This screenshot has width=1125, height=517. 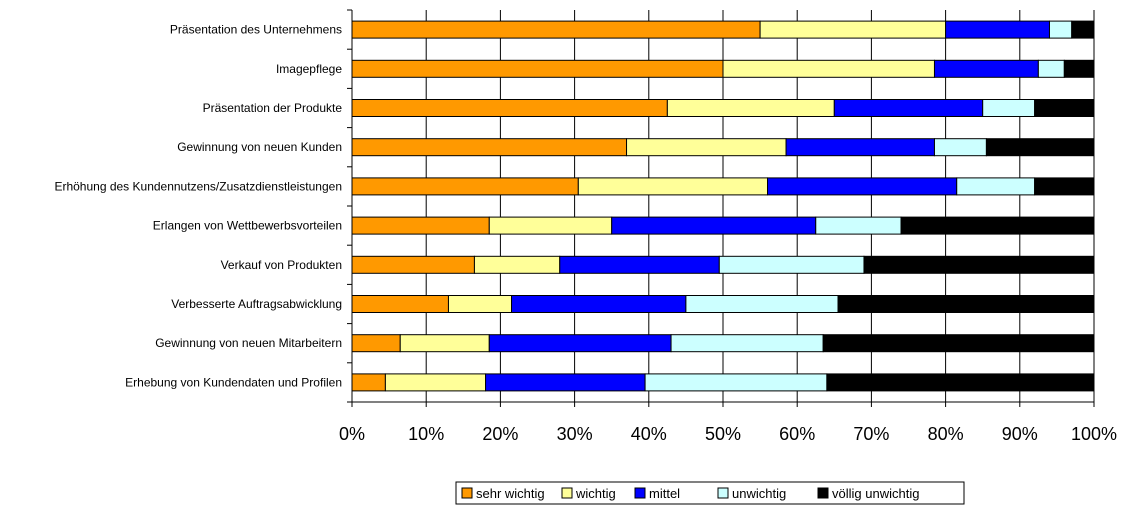 I want to click on category-label: Erhebung von Kundendaten und Profilen, so click(x=233, y=382).